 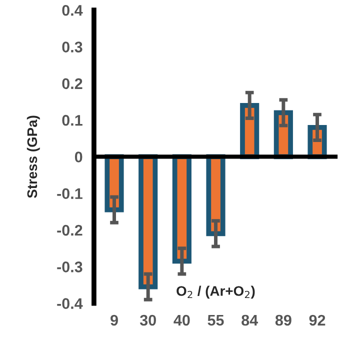 What do you see at coordinates (250, 320) in the screenshot?
I see `x-tick-label: 84` at bounding box center [250, 320].